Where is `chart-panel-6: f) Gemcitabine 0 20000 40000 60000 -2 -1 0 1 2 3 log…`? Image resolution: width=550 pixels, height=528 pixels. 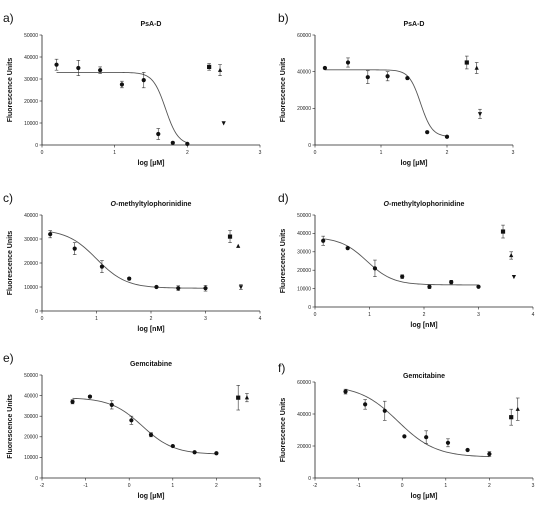 chart-panel-6: f) Gemcitabine 0 20000 40000 60000 -2 -1 0 1 2 3 log… is located at coordinates (406, 430).